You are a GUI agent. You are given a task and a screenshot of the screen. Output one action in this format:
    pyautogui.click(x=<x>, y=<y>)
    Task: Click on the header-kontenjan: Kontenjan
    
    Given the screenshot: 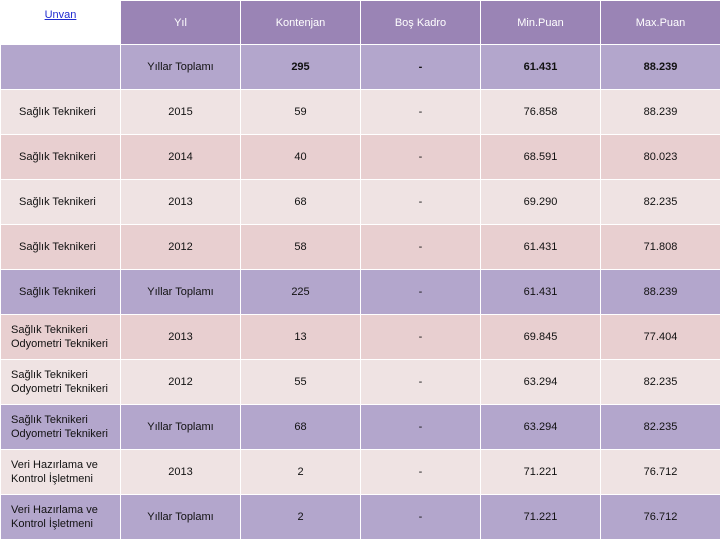 What is the action you would take?
    pyautogui.click(x=300, y=22)
    